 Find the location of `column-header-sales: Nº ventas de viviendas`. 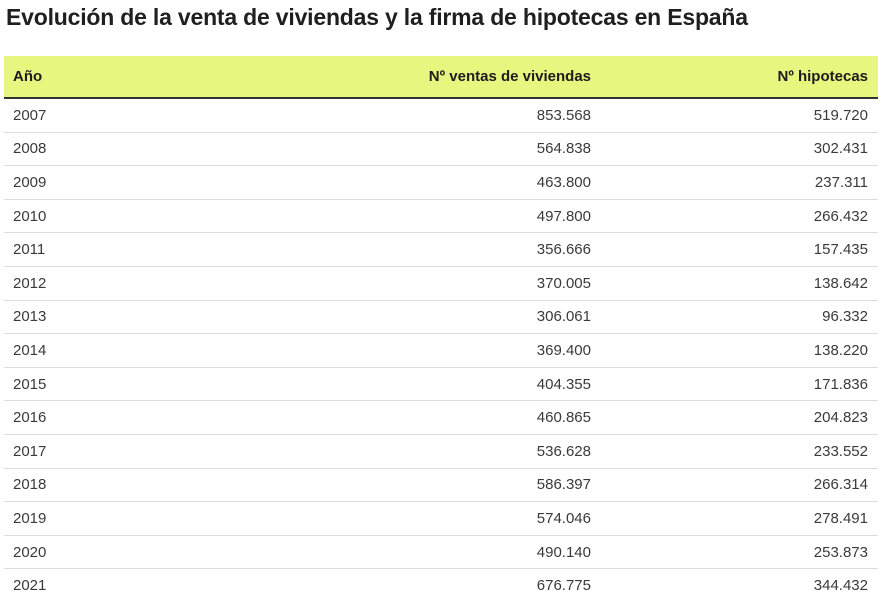

column-header-sales: Nº ventas de viviendas is located at coordinates (400, 77).